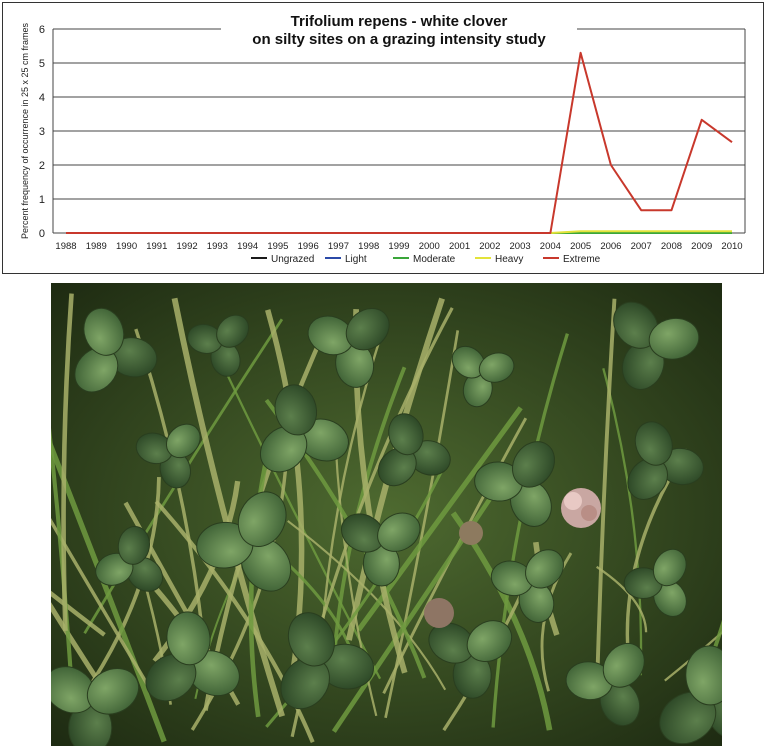 This screenshot has width=768, height=746. Describe the element at coordinates (42, 98) in the screenshot. I see `y-tick-label: 4` at that location.